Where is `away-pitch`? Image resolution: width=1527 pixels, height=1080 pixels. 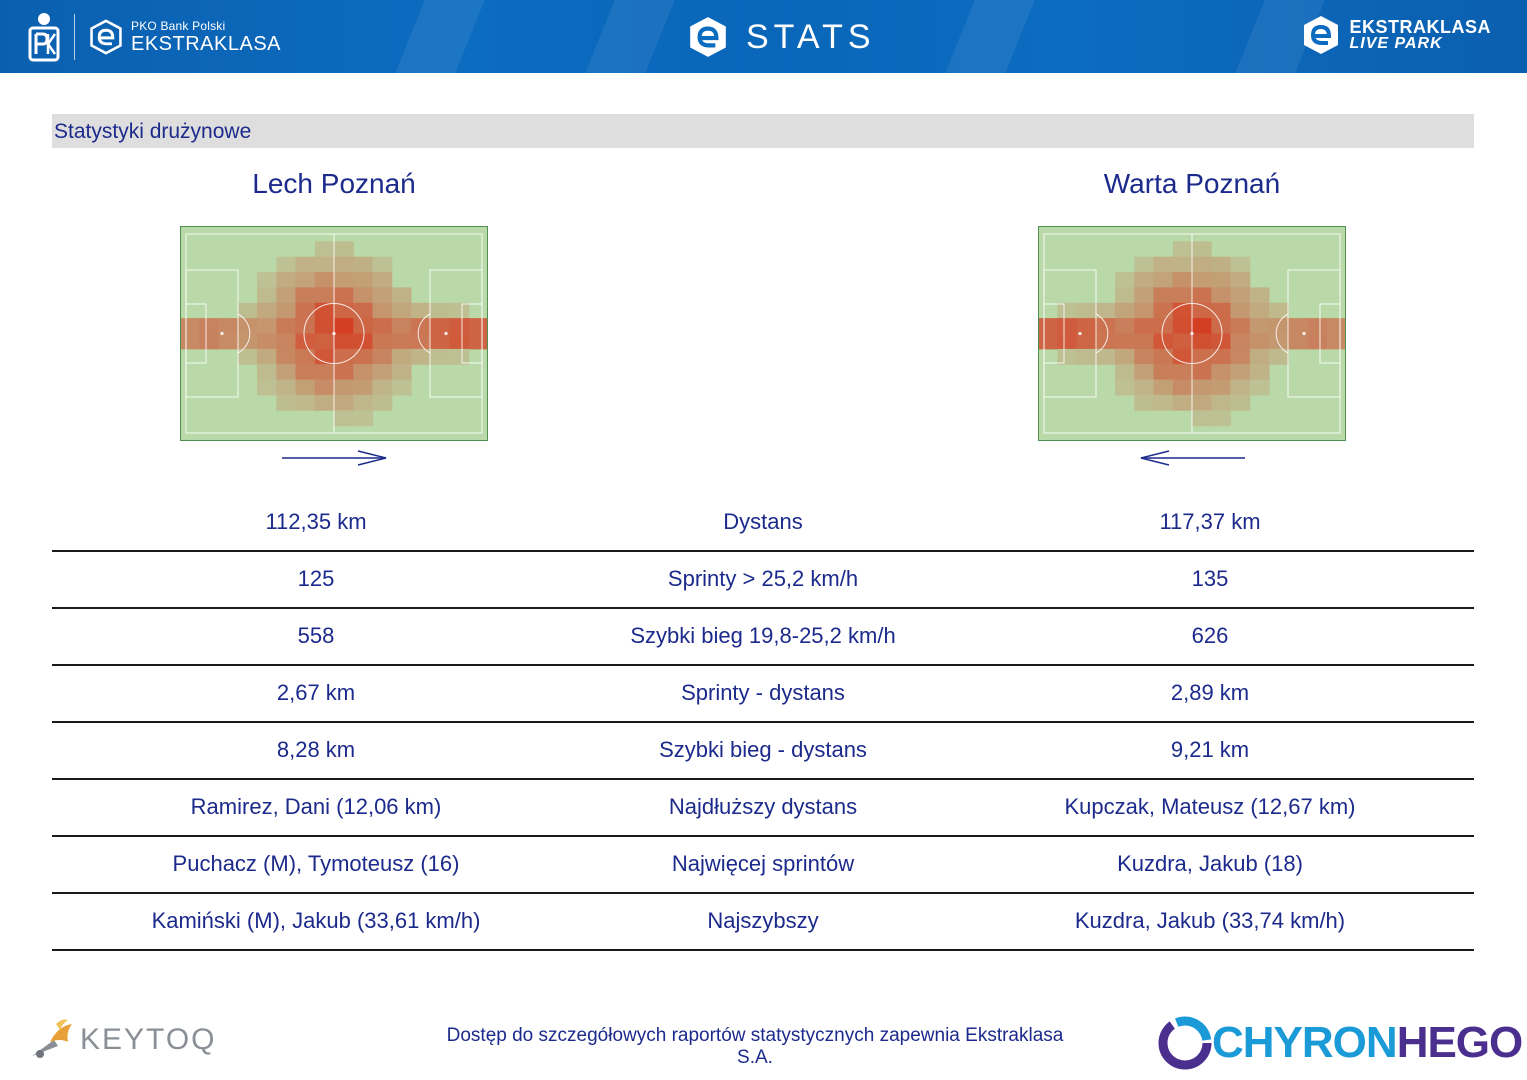
away-pitch is located at coordinates (1192, 333).